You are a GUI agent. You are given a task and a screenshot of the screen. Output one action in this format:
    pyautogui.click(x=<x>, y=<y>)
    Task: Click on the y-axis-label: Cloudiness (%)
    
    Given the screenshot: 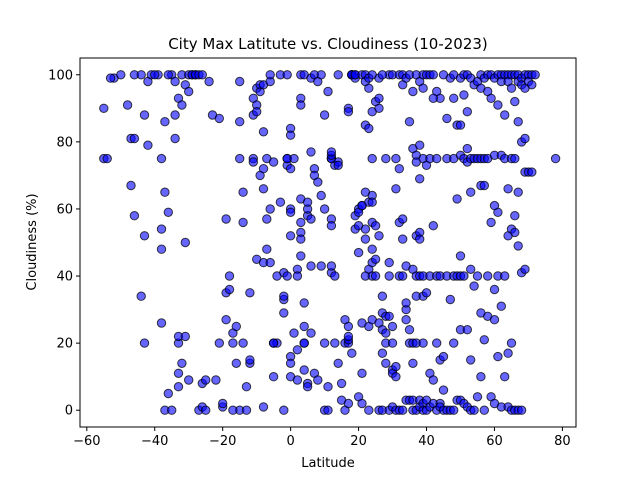 What is the action you would take?
    pyautogui.click(x=32, y=241)
    